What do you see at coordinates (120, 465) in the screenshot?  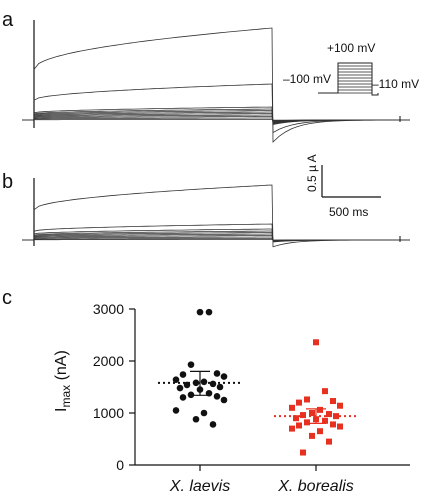 I see `y-tick-label: 0` at bounding box center [120, 465].